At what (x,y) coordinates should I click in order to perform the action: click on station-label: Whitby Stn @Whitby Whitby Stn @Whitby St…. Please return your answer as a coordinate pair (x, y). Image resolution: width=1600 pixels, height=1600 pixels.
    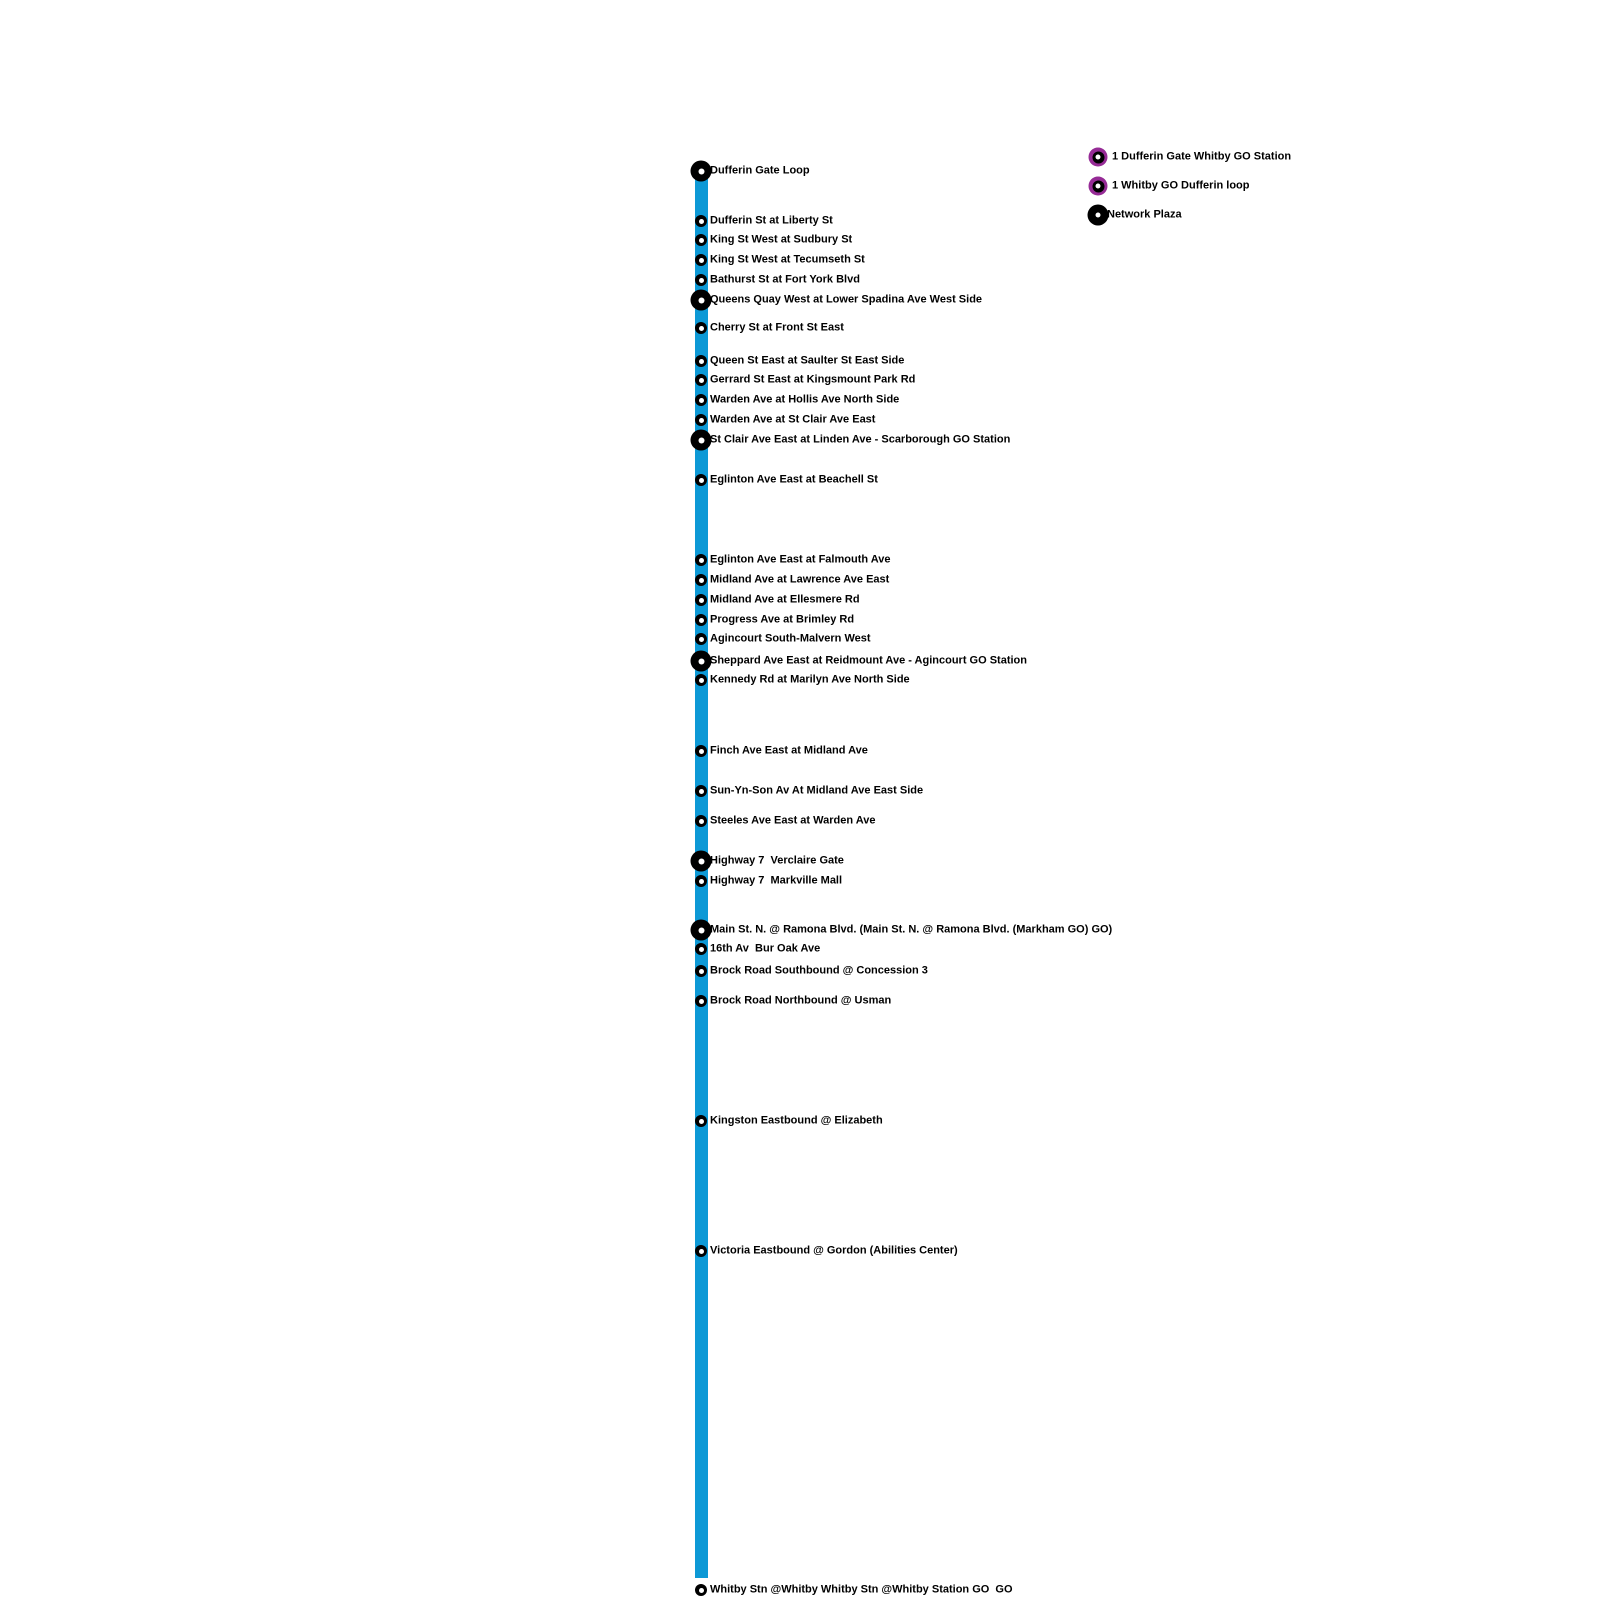
    Looking at the image, I should click on (861, 1589).